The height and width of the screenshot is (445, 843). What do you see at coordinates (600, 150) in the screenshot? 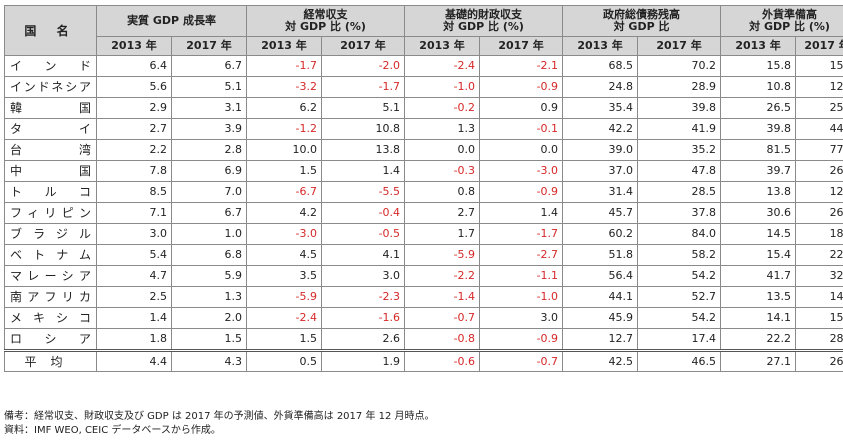
I see `cell-value: 39.0` at bounding box center [600, 150].